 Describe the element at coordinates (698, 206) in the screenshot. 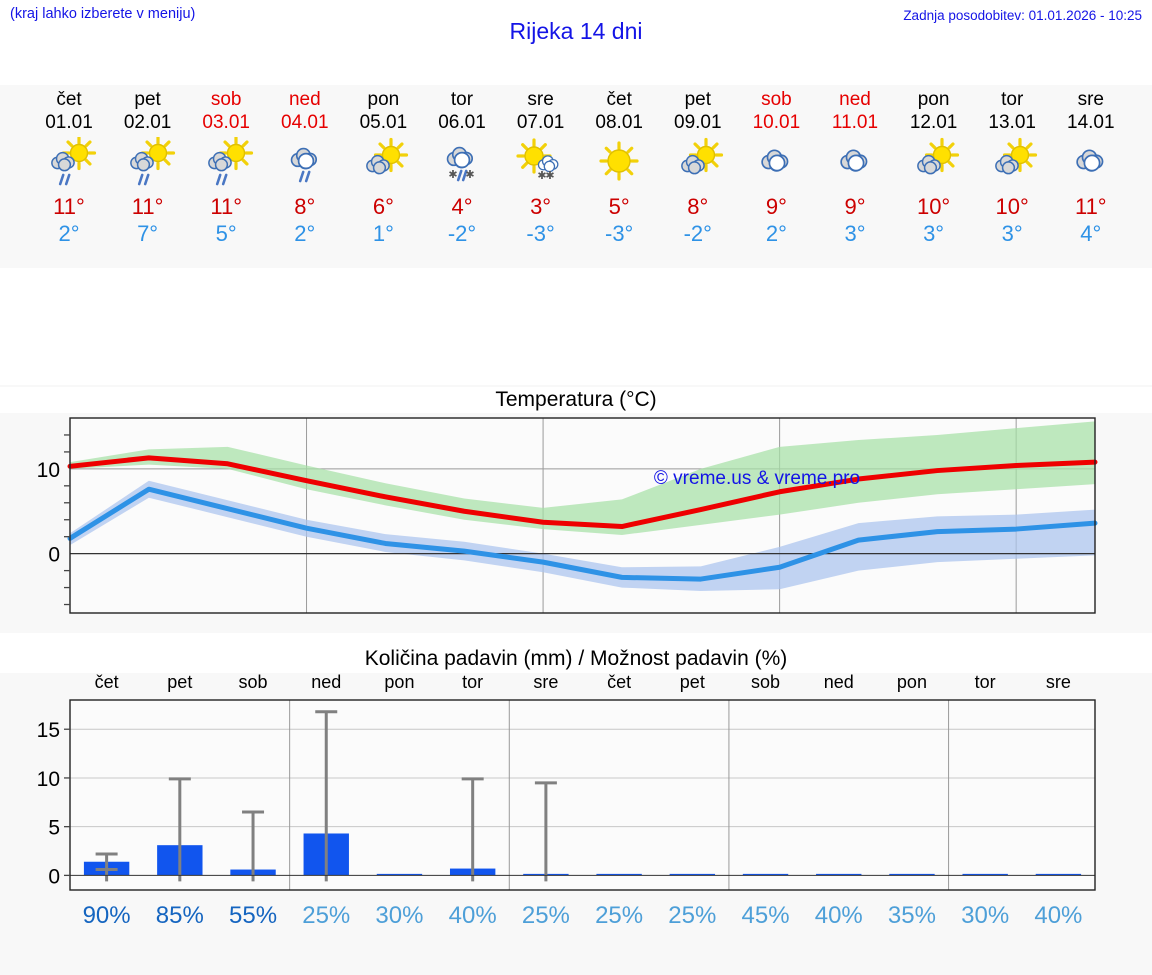

I see `forecast-temp-max: 8°` at that location.